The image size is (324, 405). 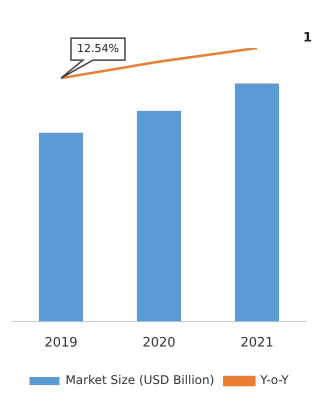 What do you see at coordinates (307, 38) in the screenshot?
I see `text: 1` at bounding box center [307, 38].